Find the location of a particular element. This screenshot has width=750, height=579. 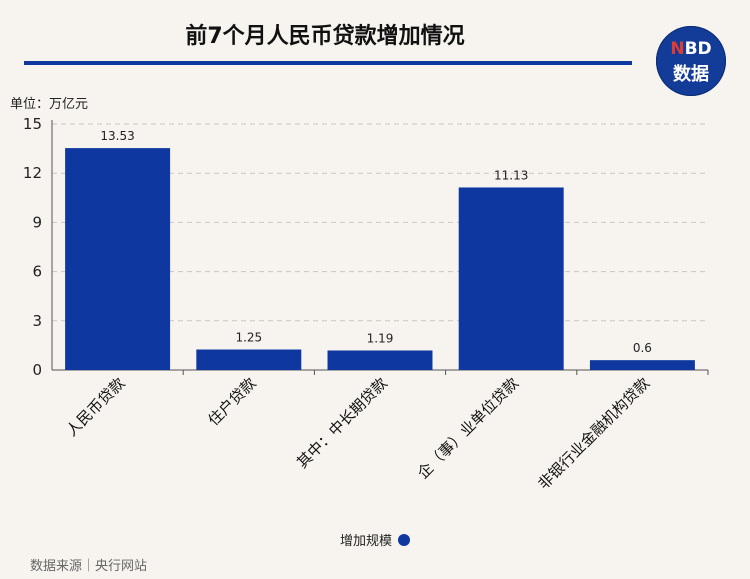

legend-label: 增加规模 is located at coordinates (365, 541).